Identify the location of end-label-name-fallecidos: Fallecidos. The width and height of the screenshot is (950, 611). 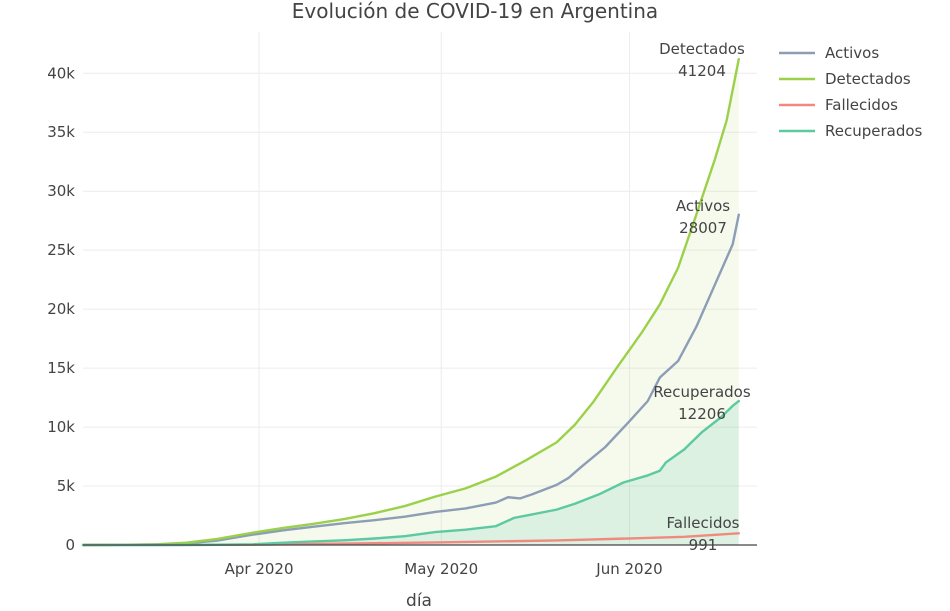
(703, 523).